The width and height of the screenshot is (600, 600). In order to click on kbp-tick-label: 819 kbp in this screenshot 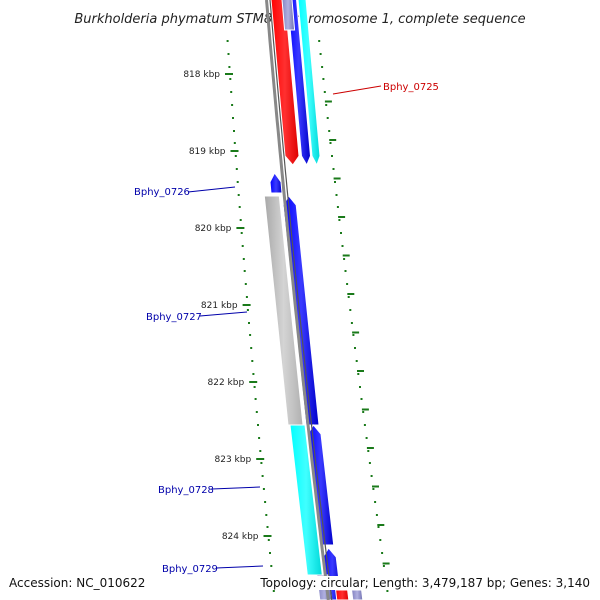, I will do `click(207, 152)`.